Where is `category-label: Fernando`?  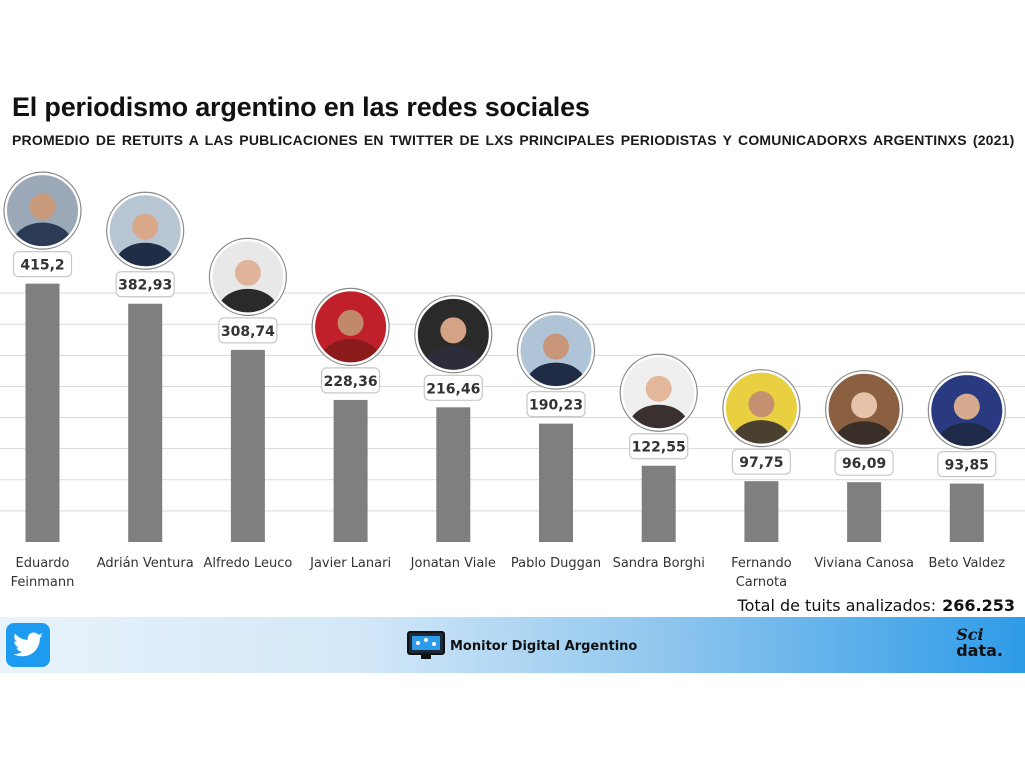
category-label: Fernando is located at coordinates (761, 563).